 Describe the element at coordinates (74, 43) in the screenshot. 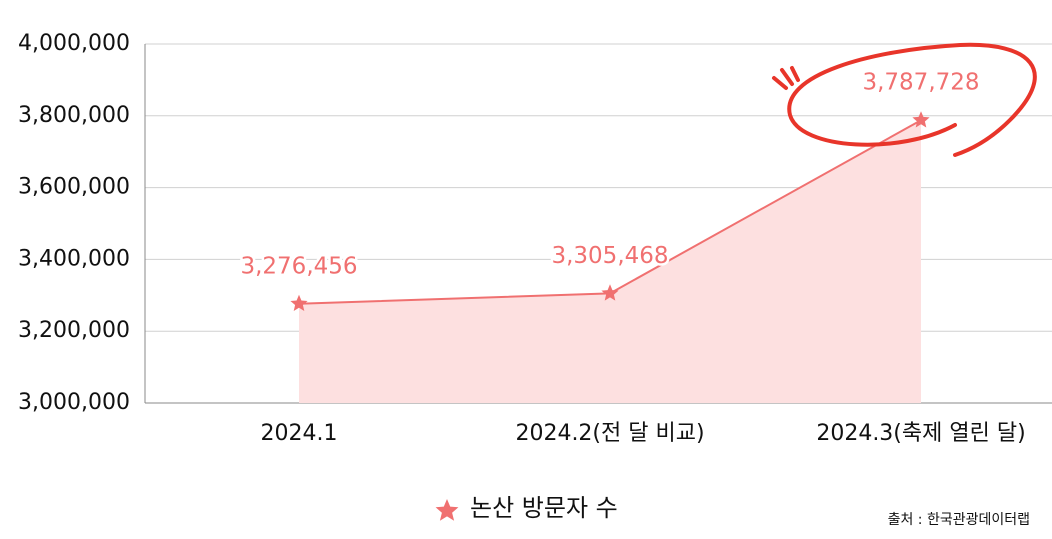

I see `y-tick-label: 4,000,000` at that location.